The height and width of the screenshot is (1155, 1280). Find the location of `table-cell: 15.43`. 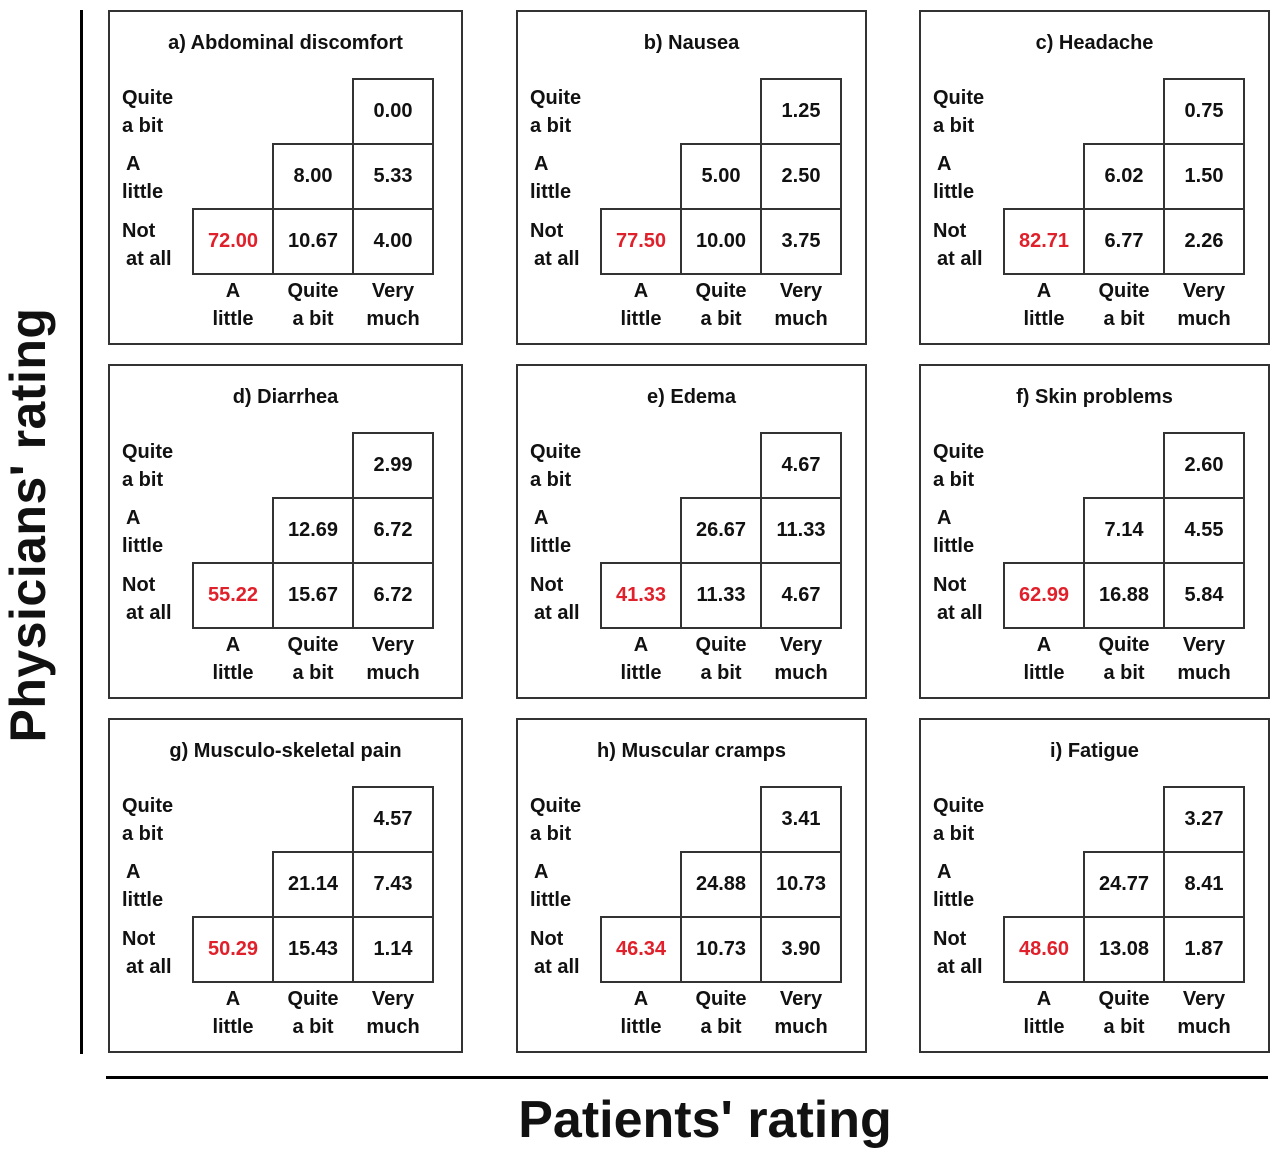

table-cell: 15.43 is located at coordinates (313, 949).